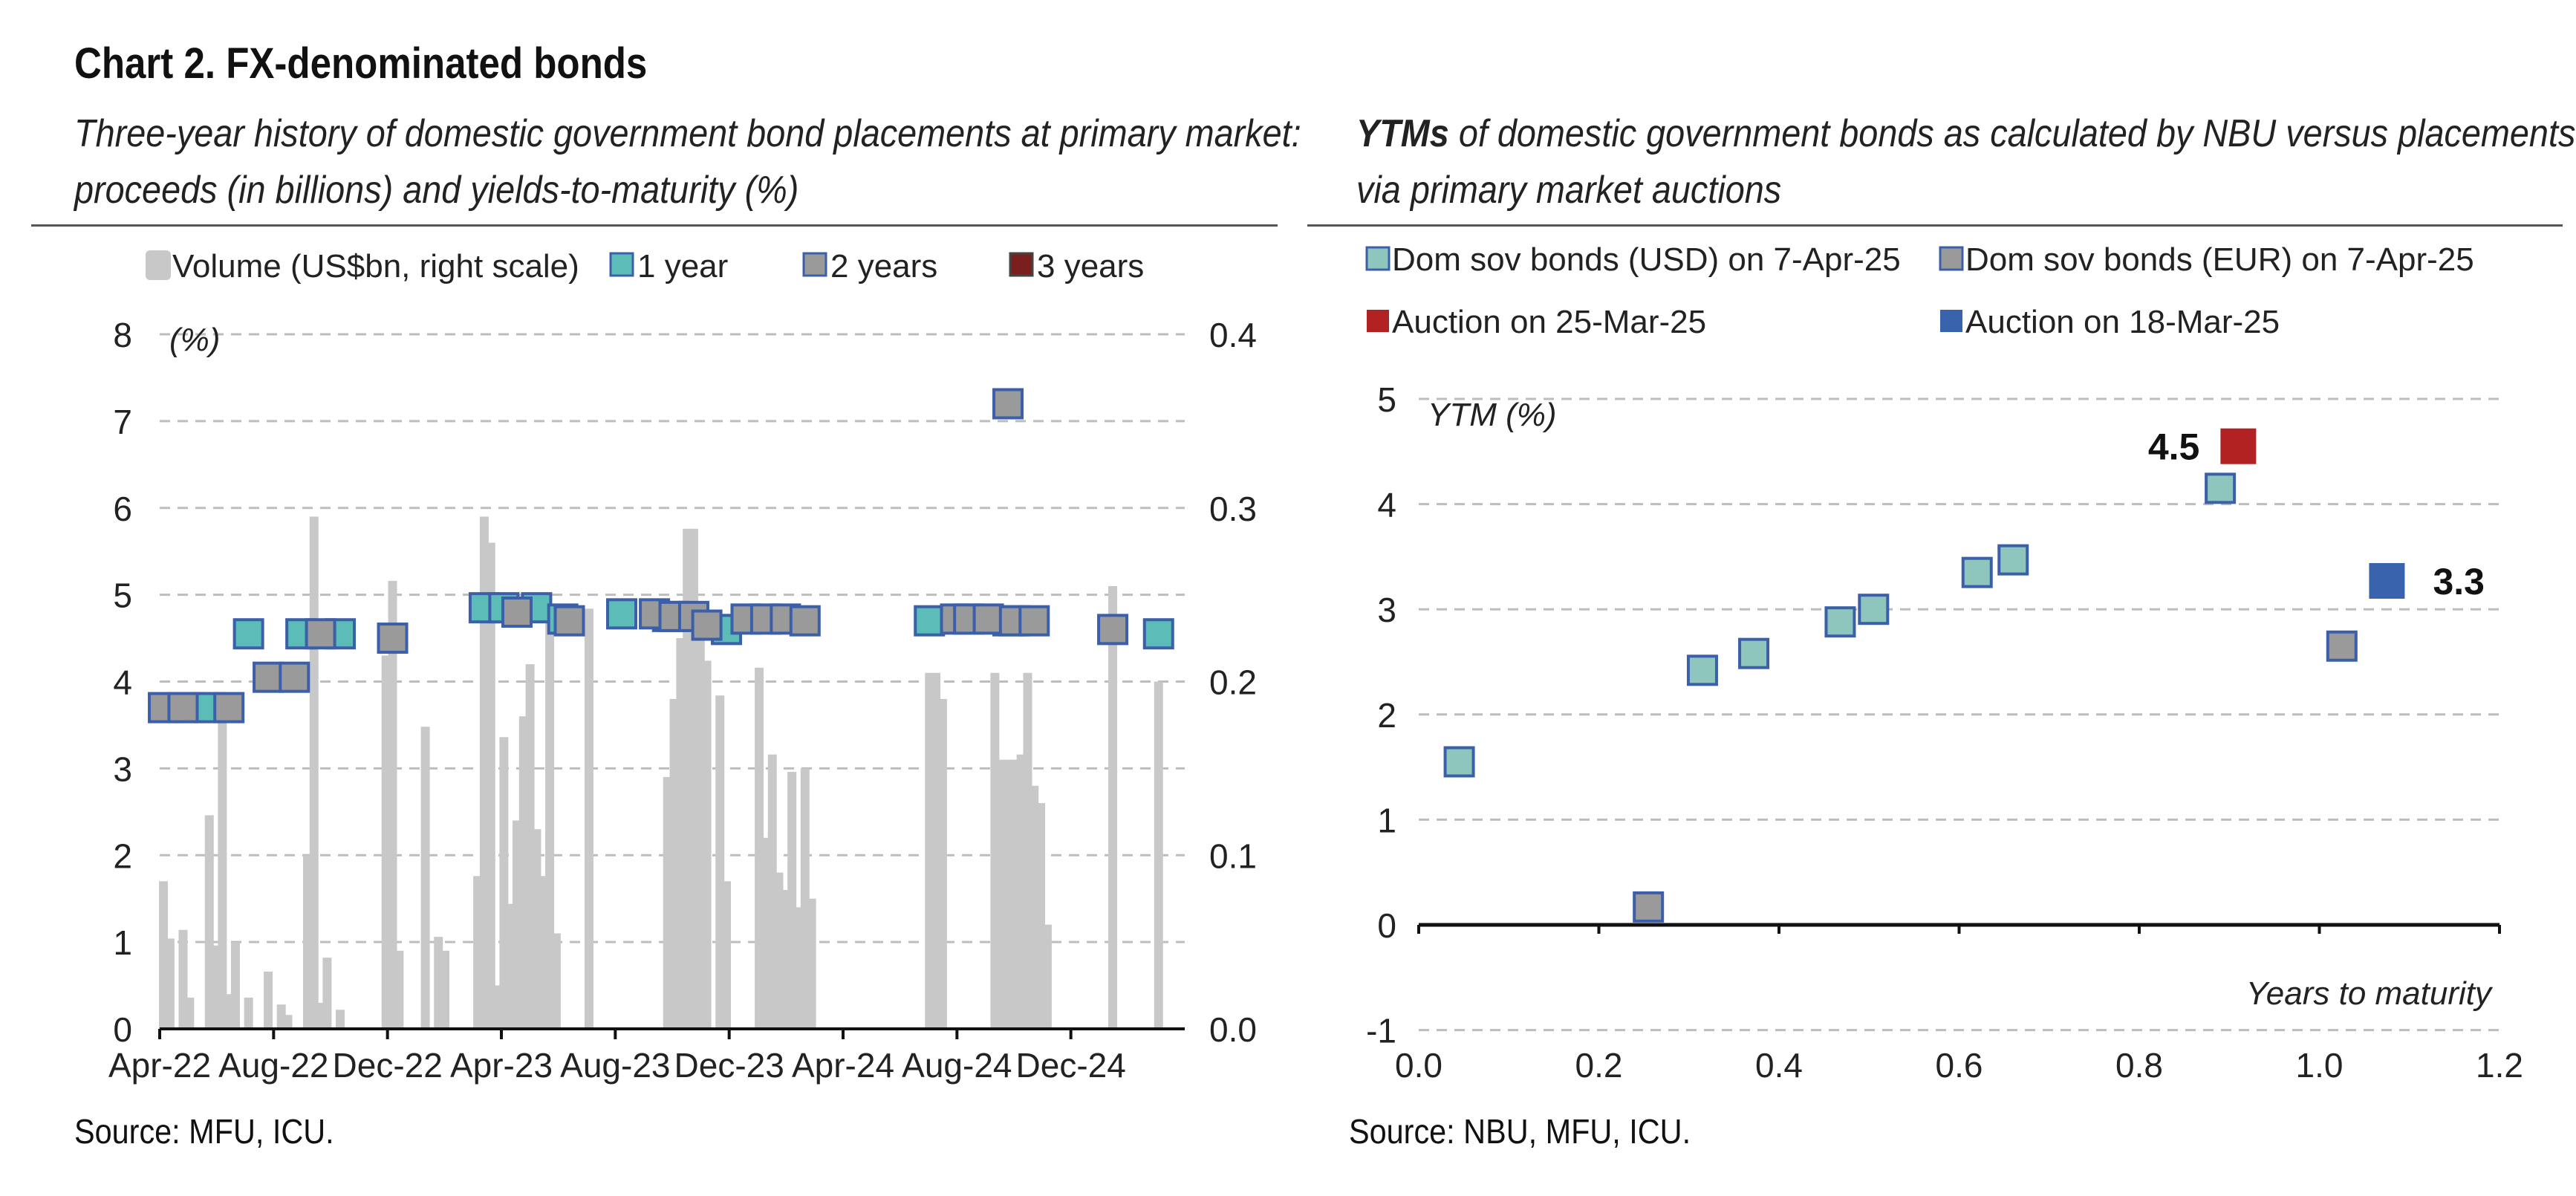 The width and height of the screenshot is (2576, 1196). What do you see at coordinates (158, 265) in the screenshot?
I see `legend-swatch-volume` at bounding box center [158, 265].